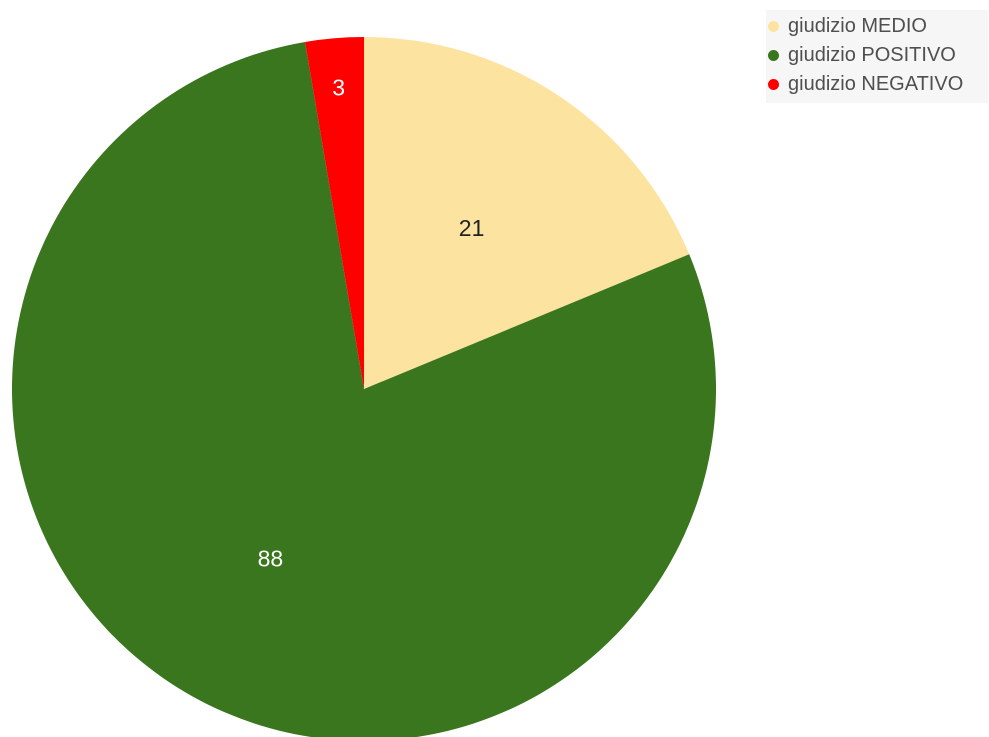  Describe the element at coordinates (472, 228) in the screenshot. I see `data-label-giudizio-medio: 21` at that location.